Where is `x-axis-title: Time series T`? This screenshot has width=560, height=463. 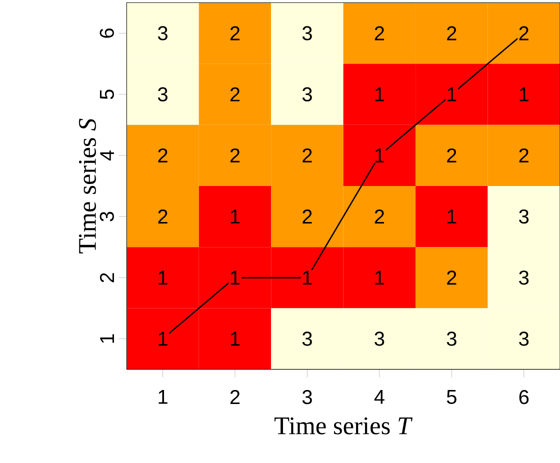
x-axis-title: Time series T is located at coordinates (343, 426).